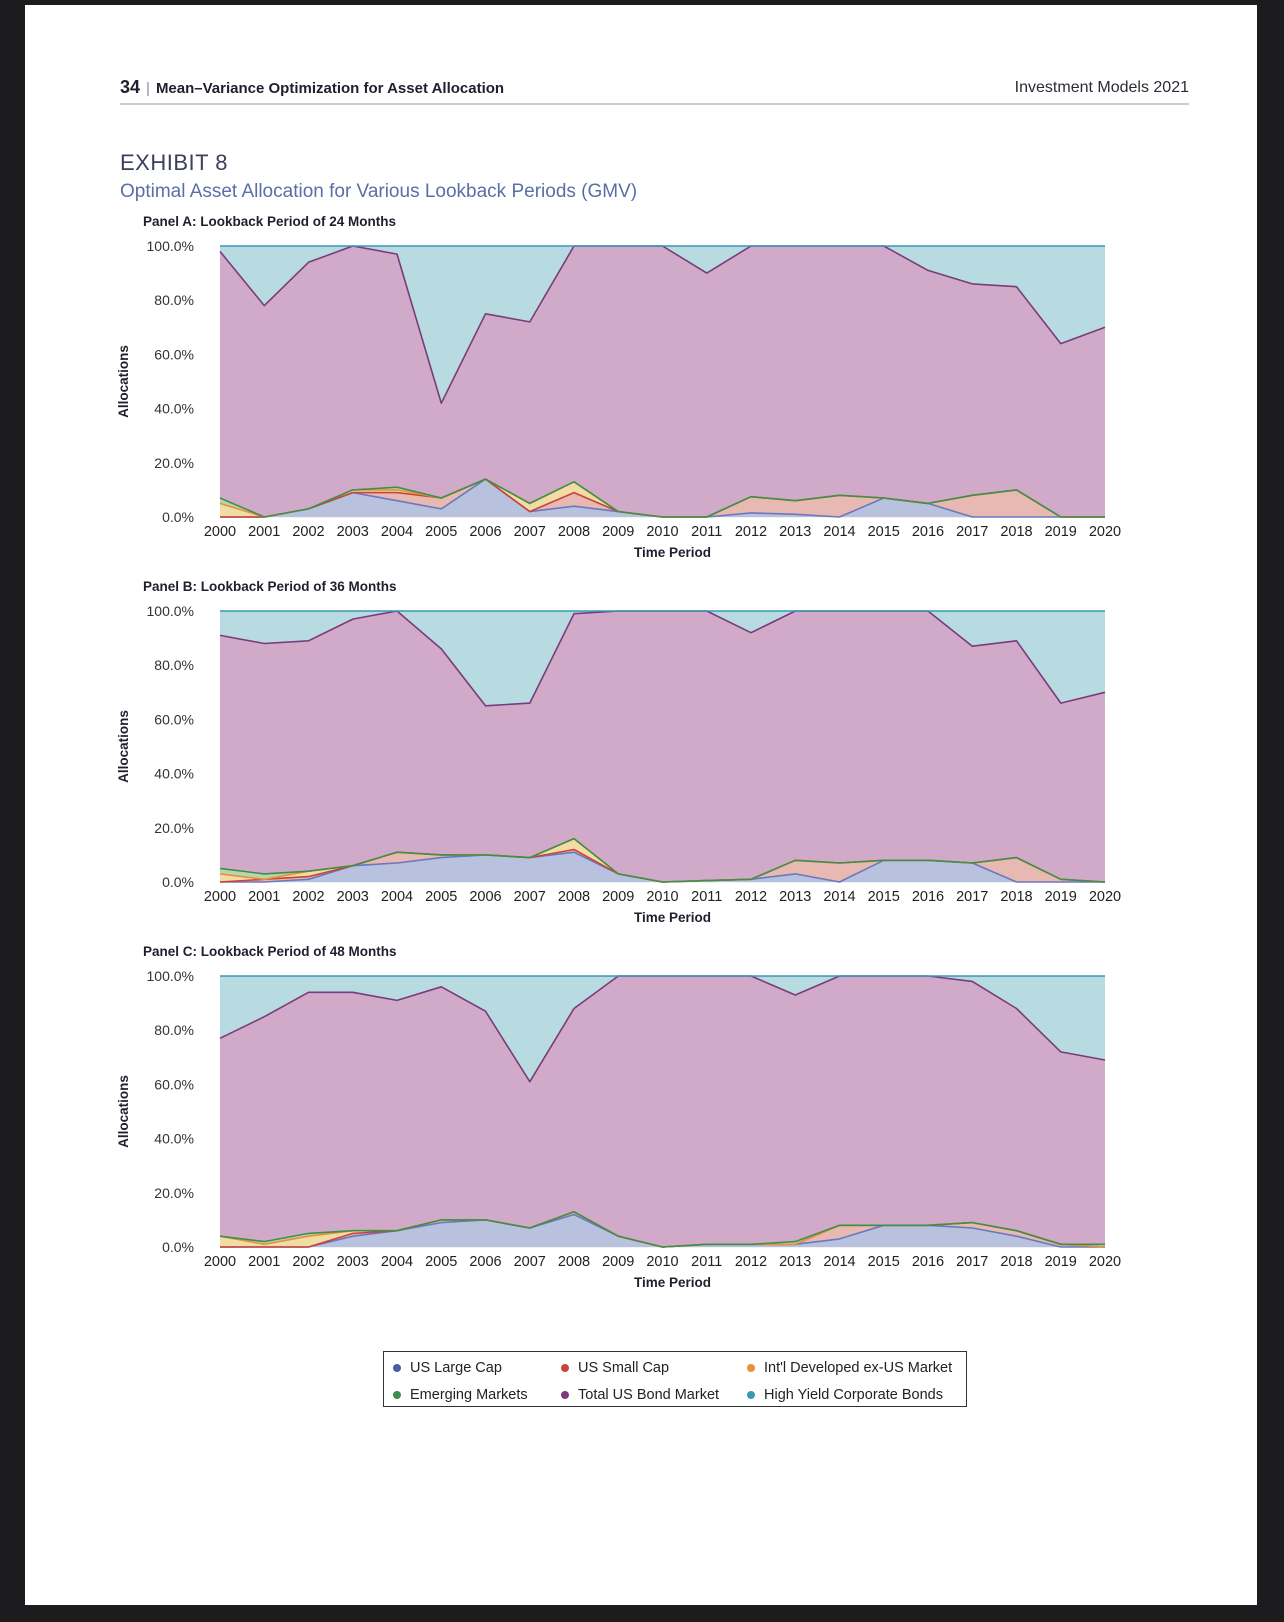 This screenshot has height=1622, width=1284. I want to click on x-tick-label: 2018, so click(1016, 897).